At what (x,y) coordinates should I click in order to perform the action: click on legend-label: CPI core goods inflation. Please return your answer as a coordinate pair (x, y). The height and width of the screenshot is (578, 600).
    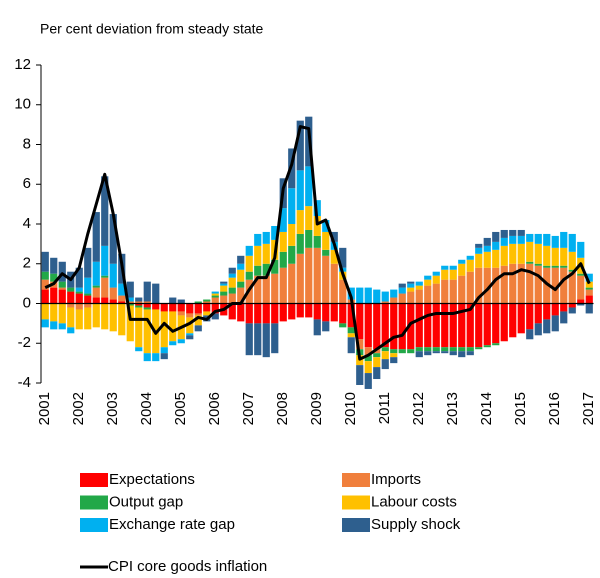
    Looking at the image, I should click on (187, 566).